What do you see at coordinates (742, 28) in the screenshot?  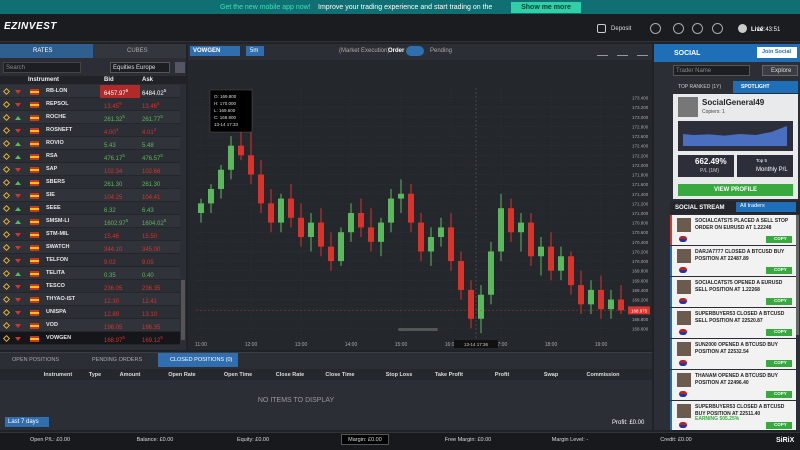 I see `account-icon` at bounding box center [742, 28].